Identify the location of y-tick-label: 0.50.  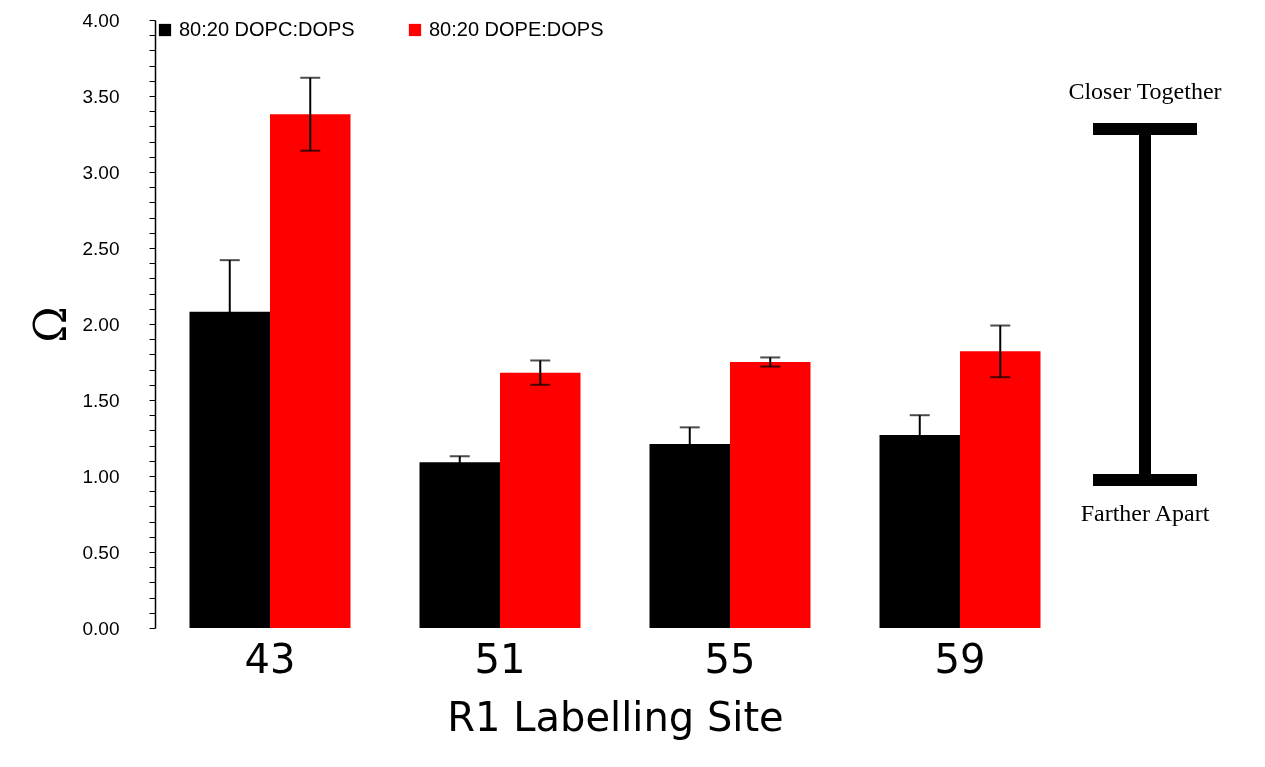
(101, 552).